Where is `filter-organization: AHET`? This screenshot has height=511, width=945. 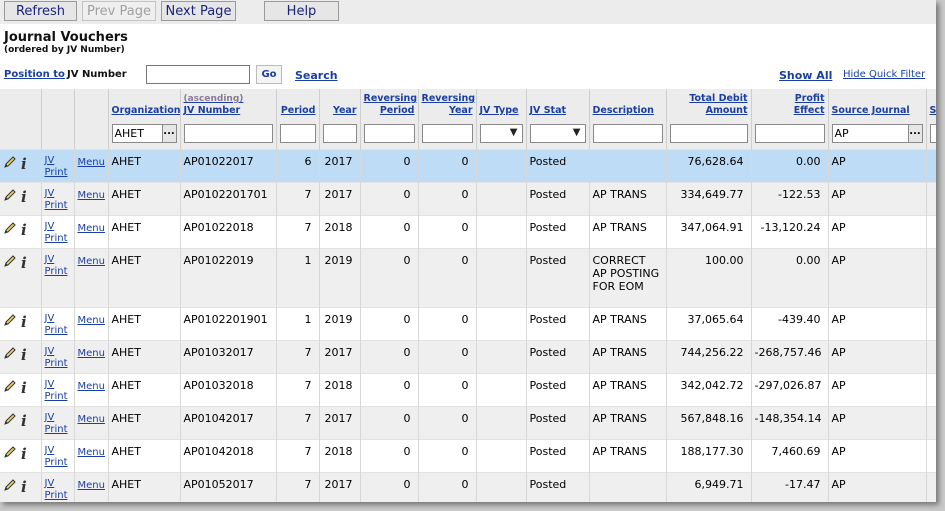
filter-organization: AHET is located at coordinates (137, 134).